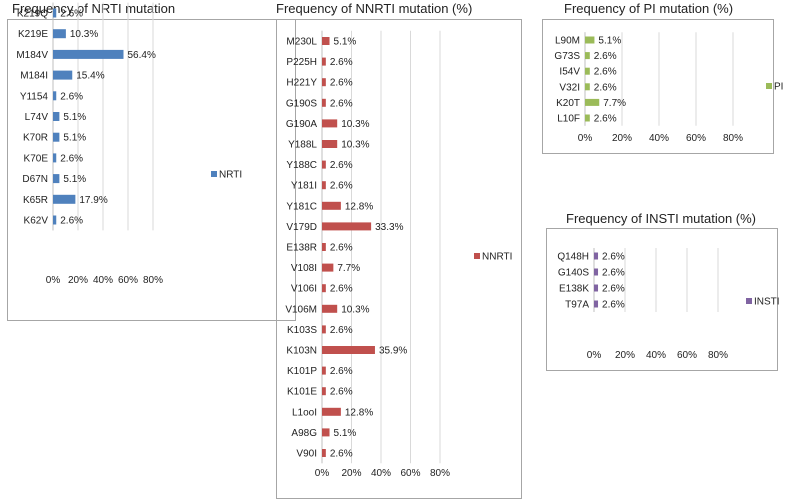  Describe the element at coordinates (35, 138) in the screenshot. I see `nrti-category-label: K70R` at that location.